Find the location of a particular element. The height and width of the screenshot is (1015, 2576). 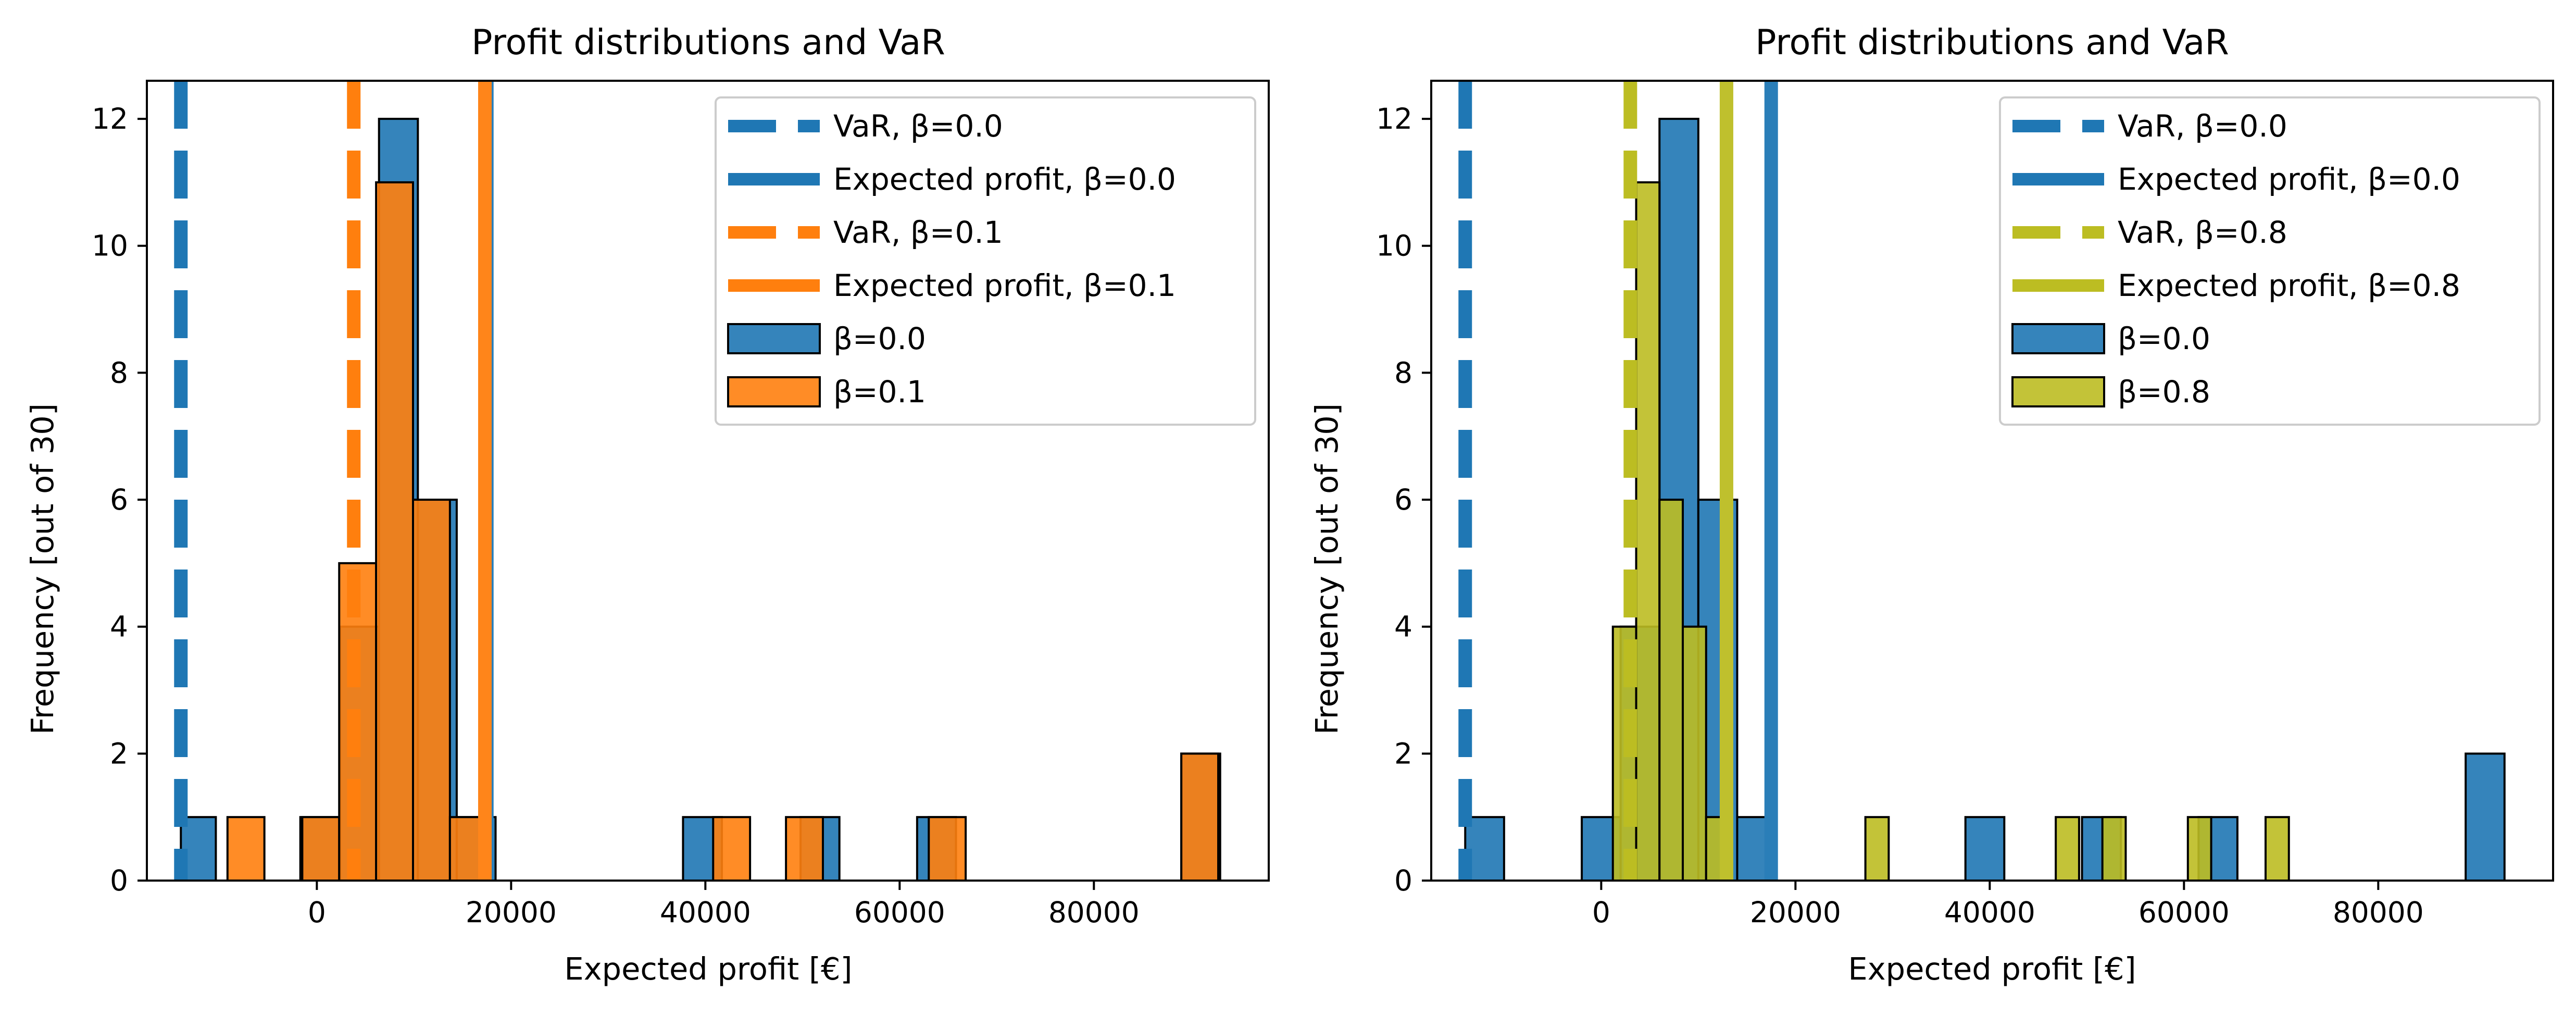

legend-label: Expected profit, β=0.8 is located at coordinates (2289, 285).